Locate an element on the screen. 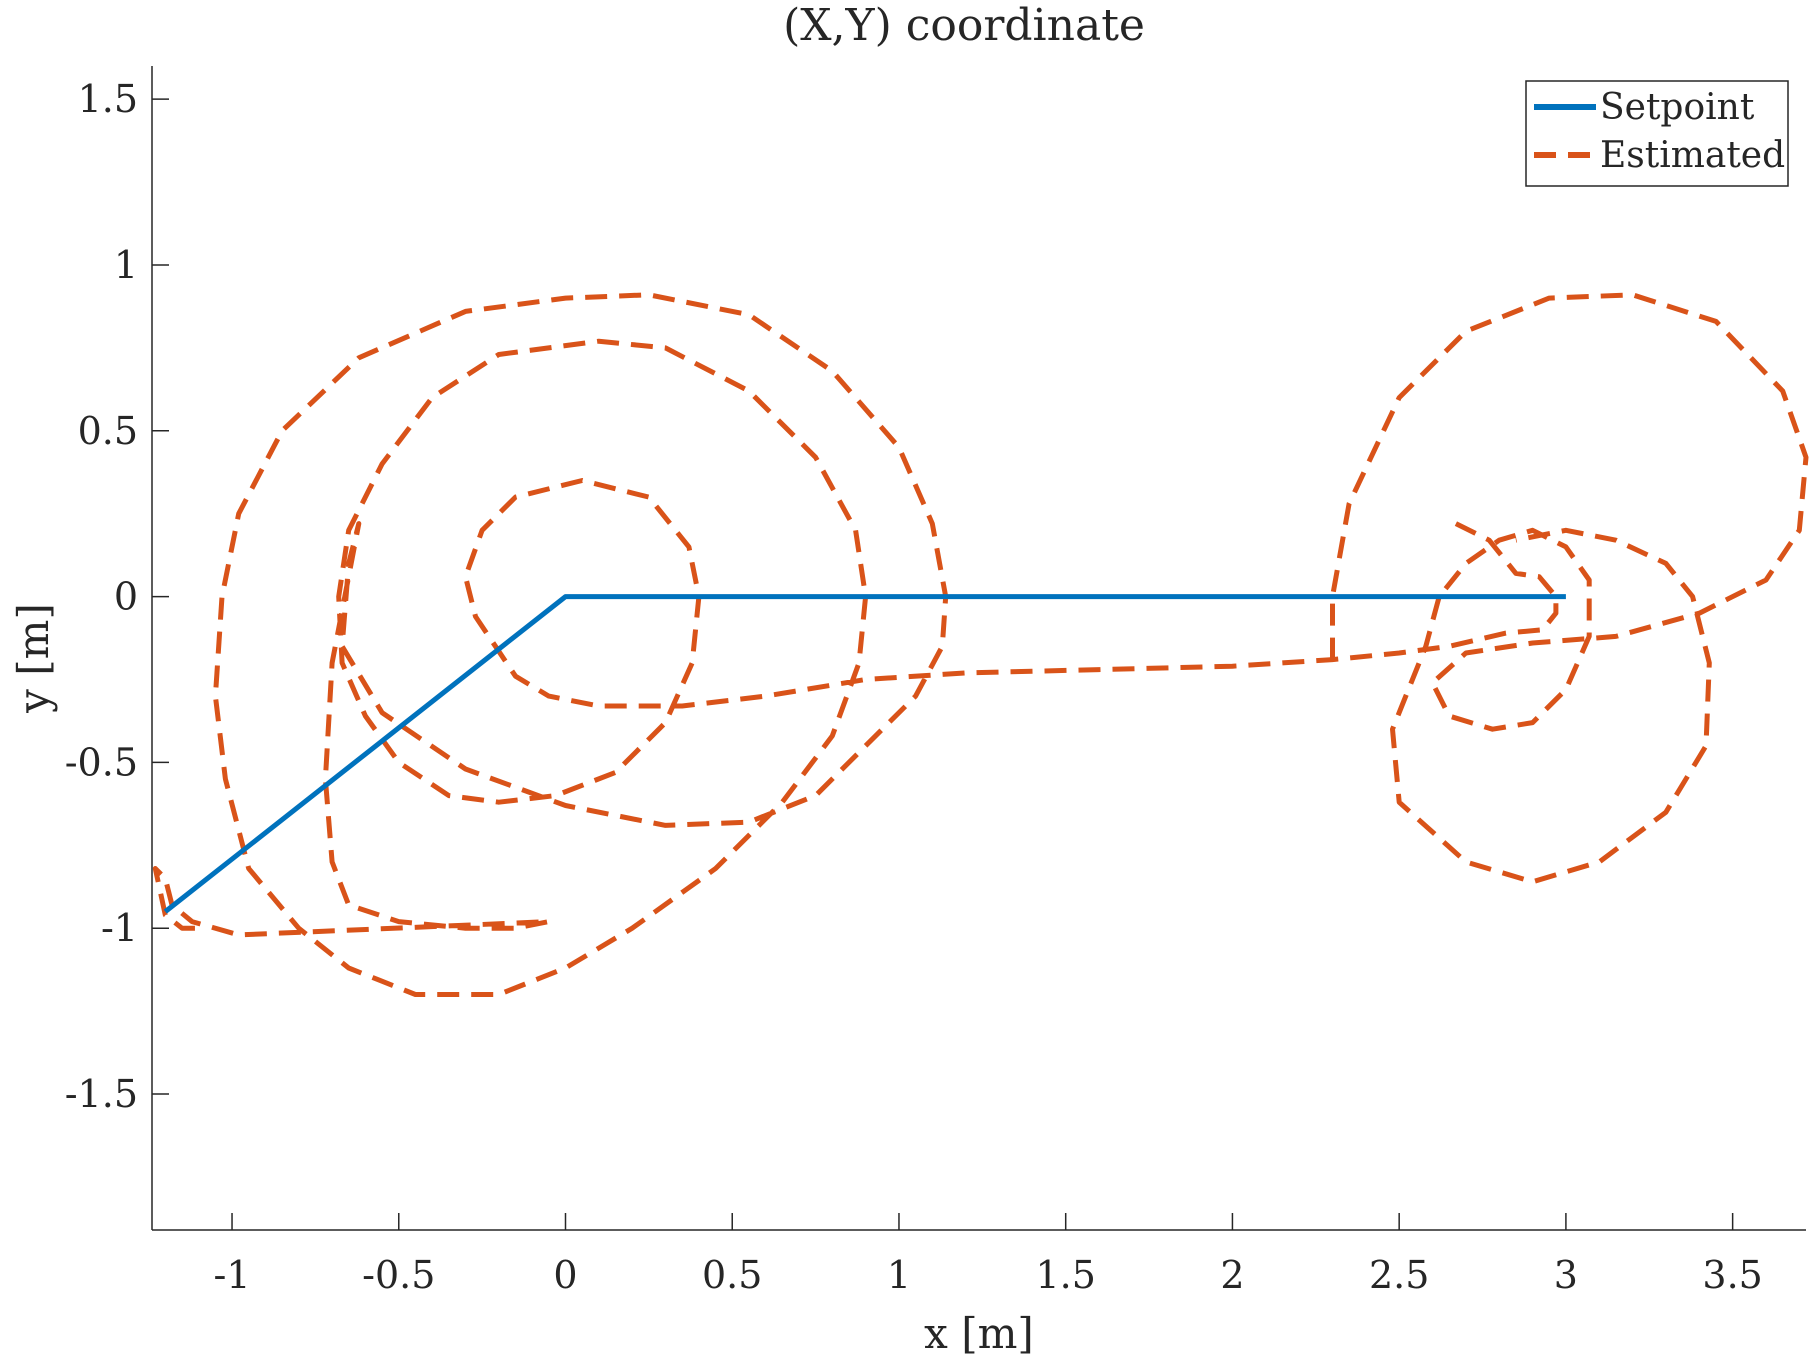 The height and width of the screenshot is (1361, 1811). x-tick-label: 0.5 is located at coordinates (732, 1275).